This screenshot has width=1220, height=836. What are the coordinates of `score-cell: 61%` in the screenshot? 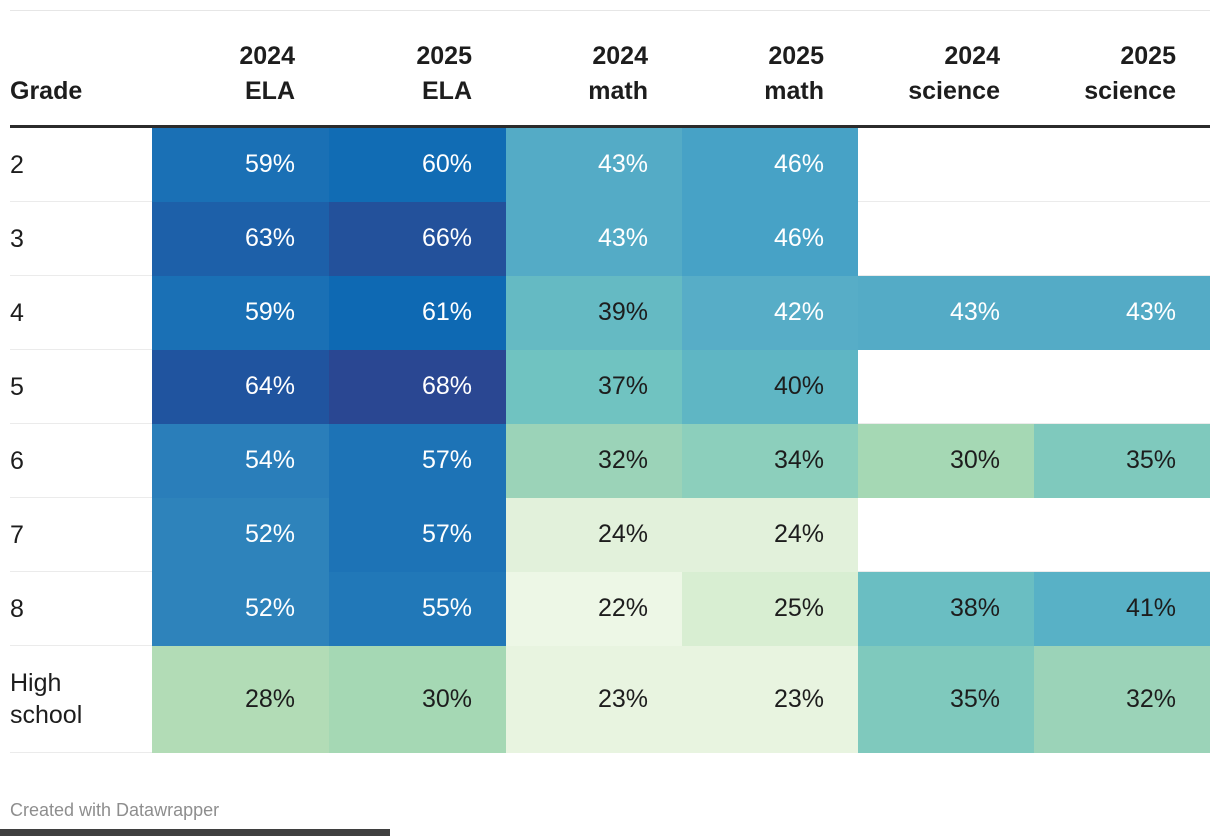 It's located at (417, 312).